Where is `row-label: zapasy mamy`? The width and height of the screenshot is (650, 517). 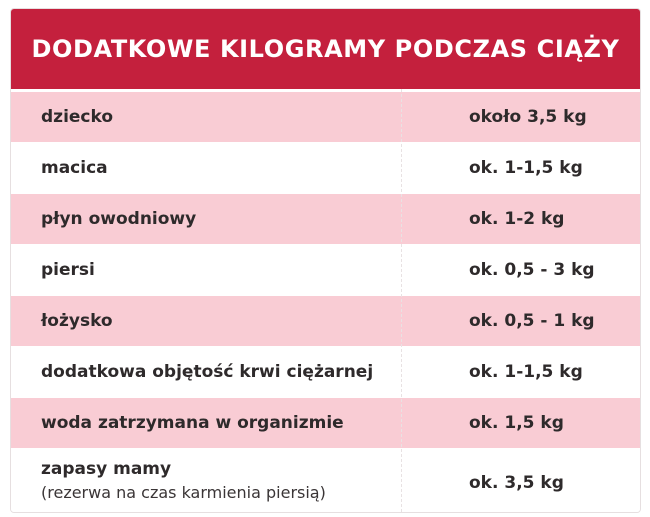
row-label: zapasy mamy is located at coordinates (106, 469).